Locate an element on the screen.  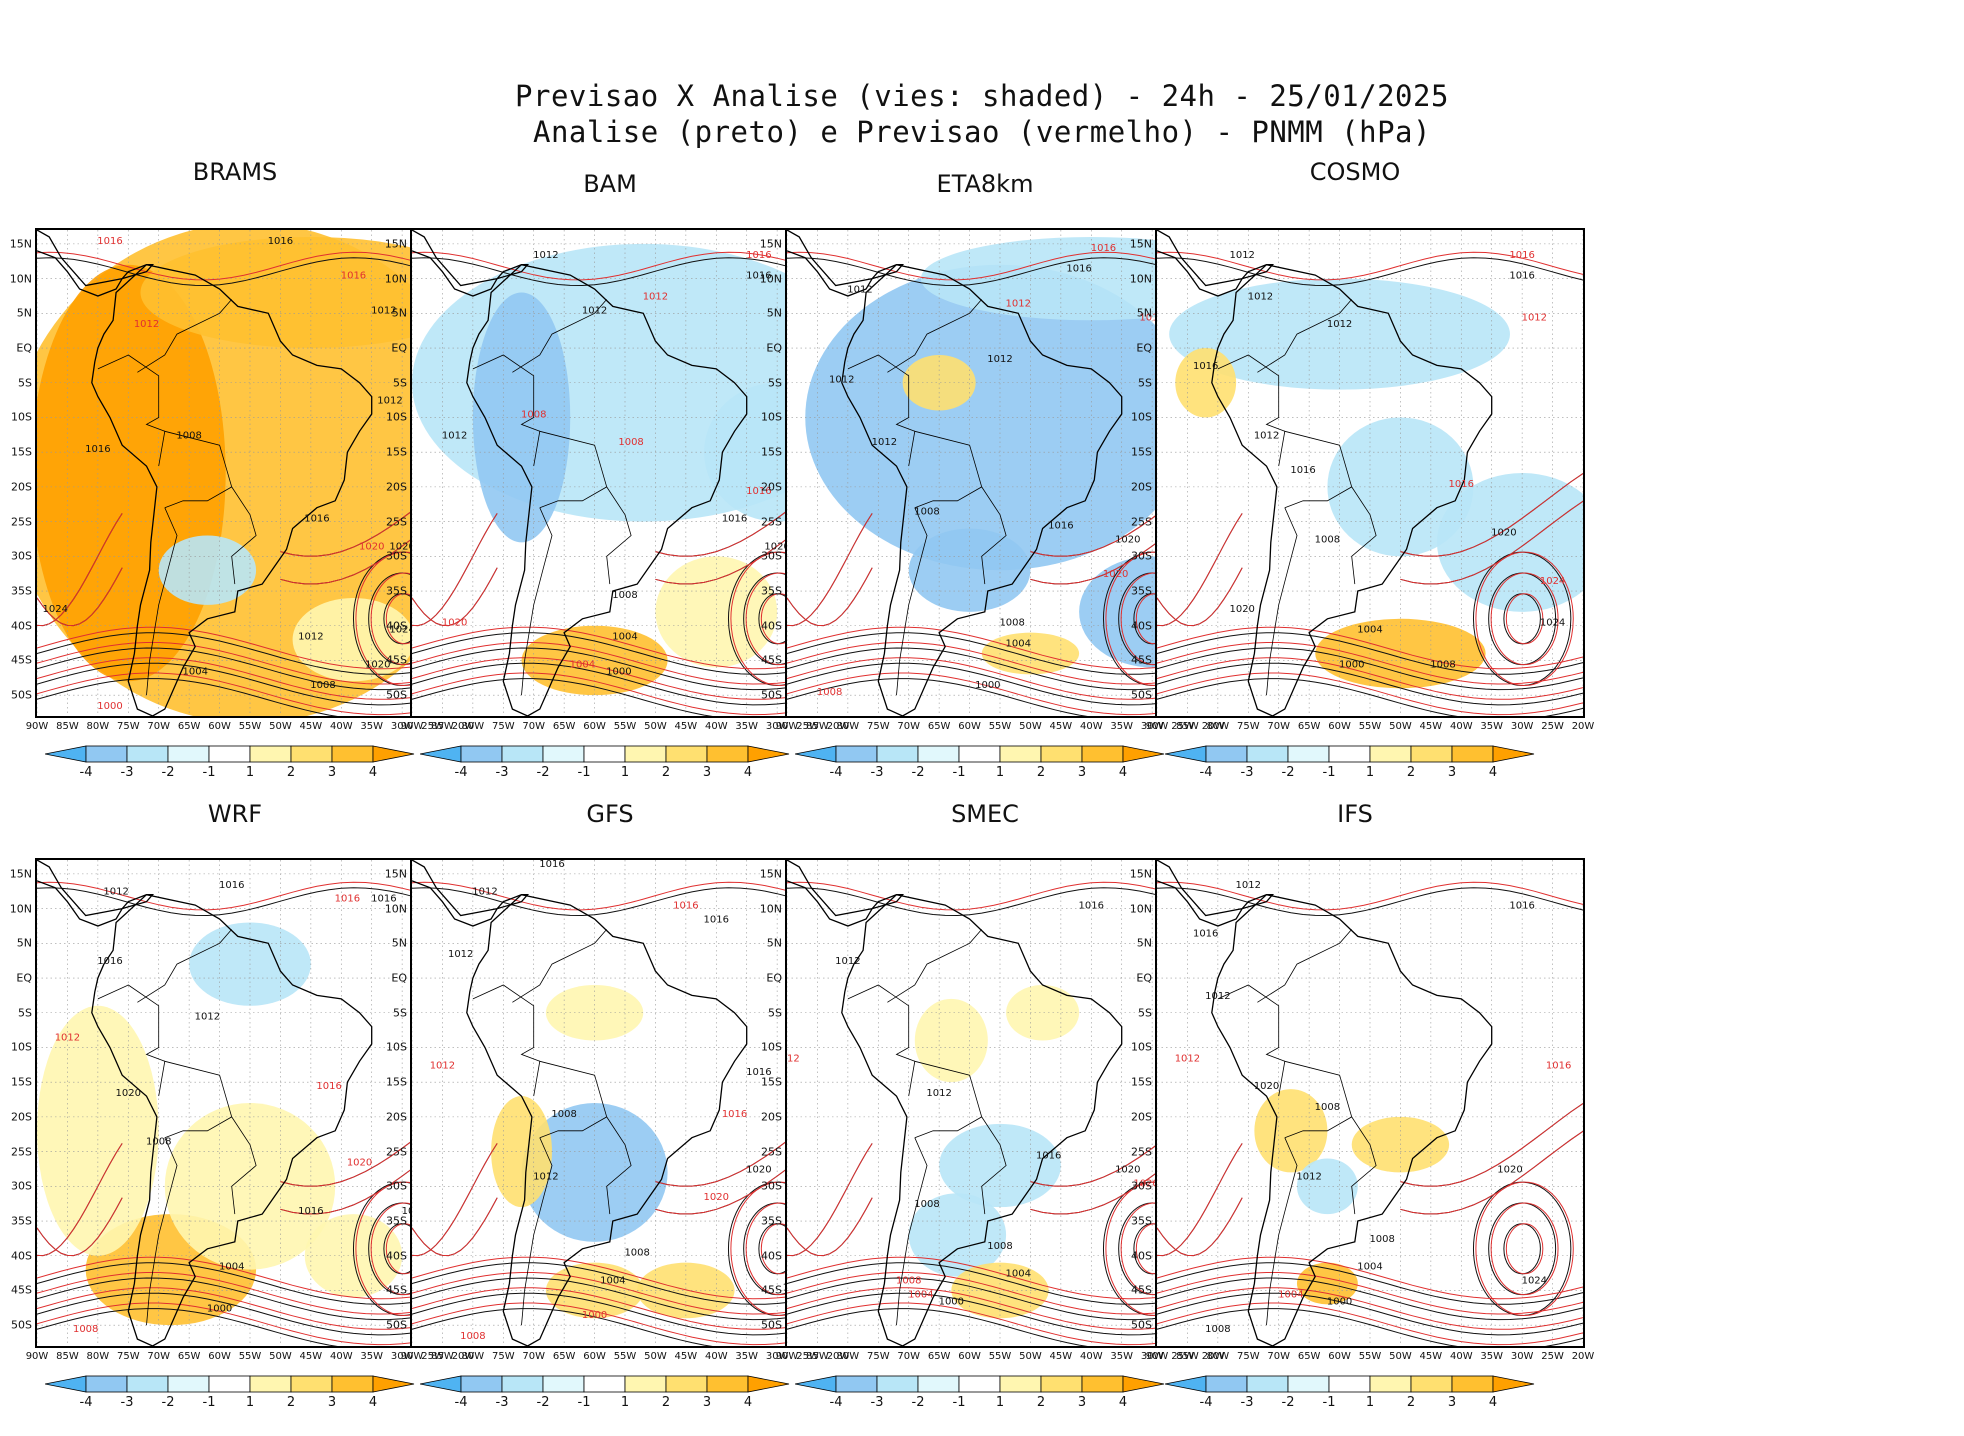
contour-label-forecast: 1020 is located at coordinates (371, 546).